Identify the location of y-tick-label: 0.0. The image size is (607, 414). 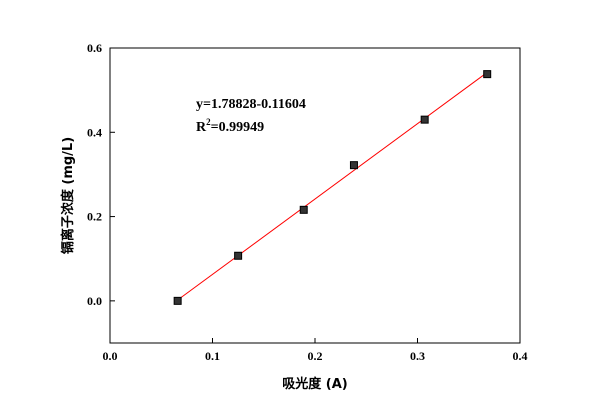
(94, 301).